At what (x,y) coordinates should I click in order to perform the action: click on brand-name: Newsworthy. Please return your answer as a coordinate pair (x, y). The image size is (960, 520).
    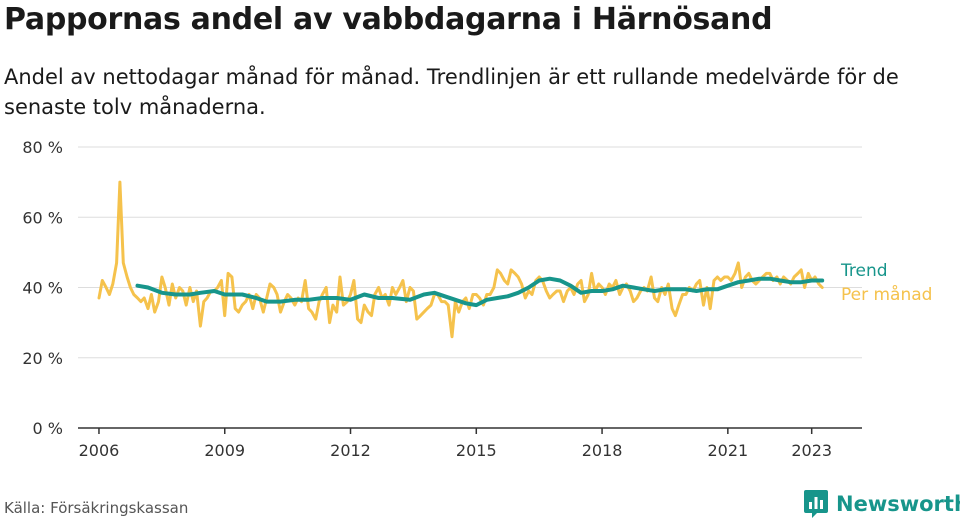
    Looking at the image, I should click on (898, 504).